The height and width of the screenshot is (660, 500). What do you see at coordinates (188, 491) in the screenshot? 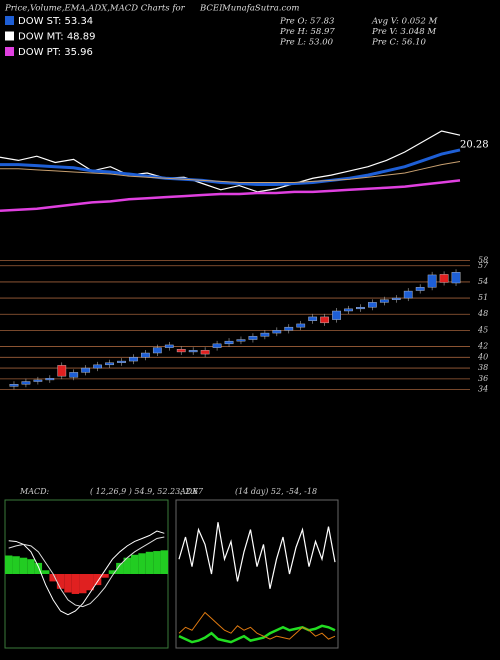
I see `panel-title: ADX` at bounding box center [188, 491].